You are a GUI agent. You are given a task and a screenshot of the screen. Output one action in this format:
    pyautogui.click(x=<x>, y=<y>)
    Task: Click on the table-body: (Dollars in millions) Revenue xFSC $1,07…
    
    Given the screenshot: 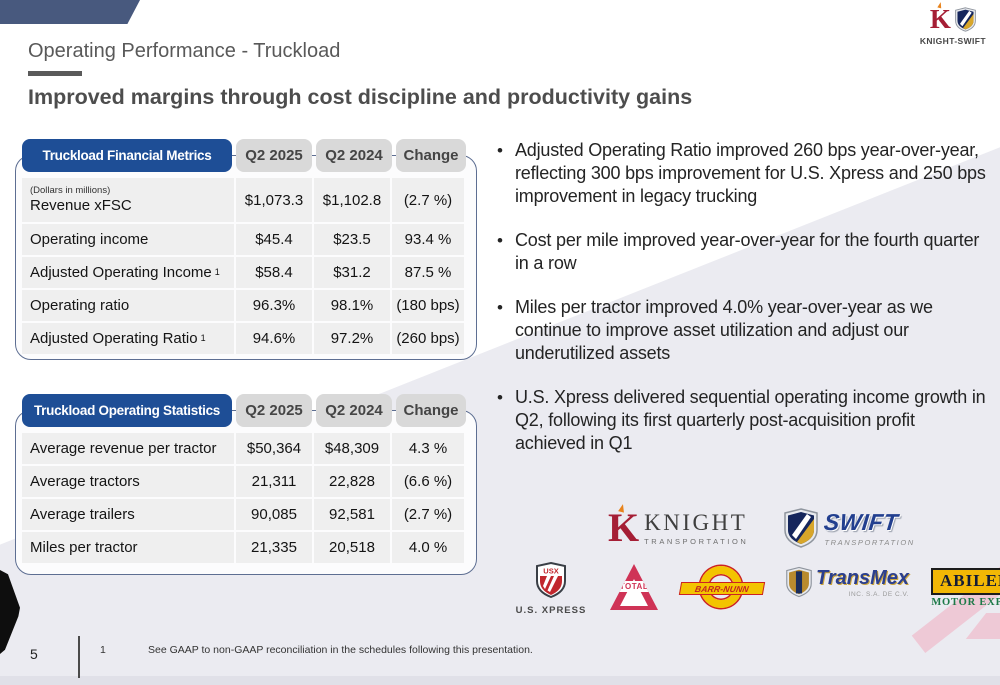 What is the action you would take?
    pyautogui.click(x=246, y=266)
    